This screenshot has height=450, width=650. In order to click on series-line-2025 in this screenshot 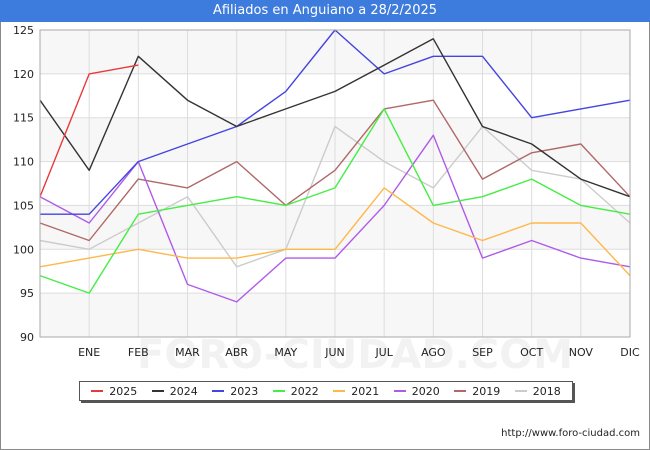, I will do `click(89, 130)`.